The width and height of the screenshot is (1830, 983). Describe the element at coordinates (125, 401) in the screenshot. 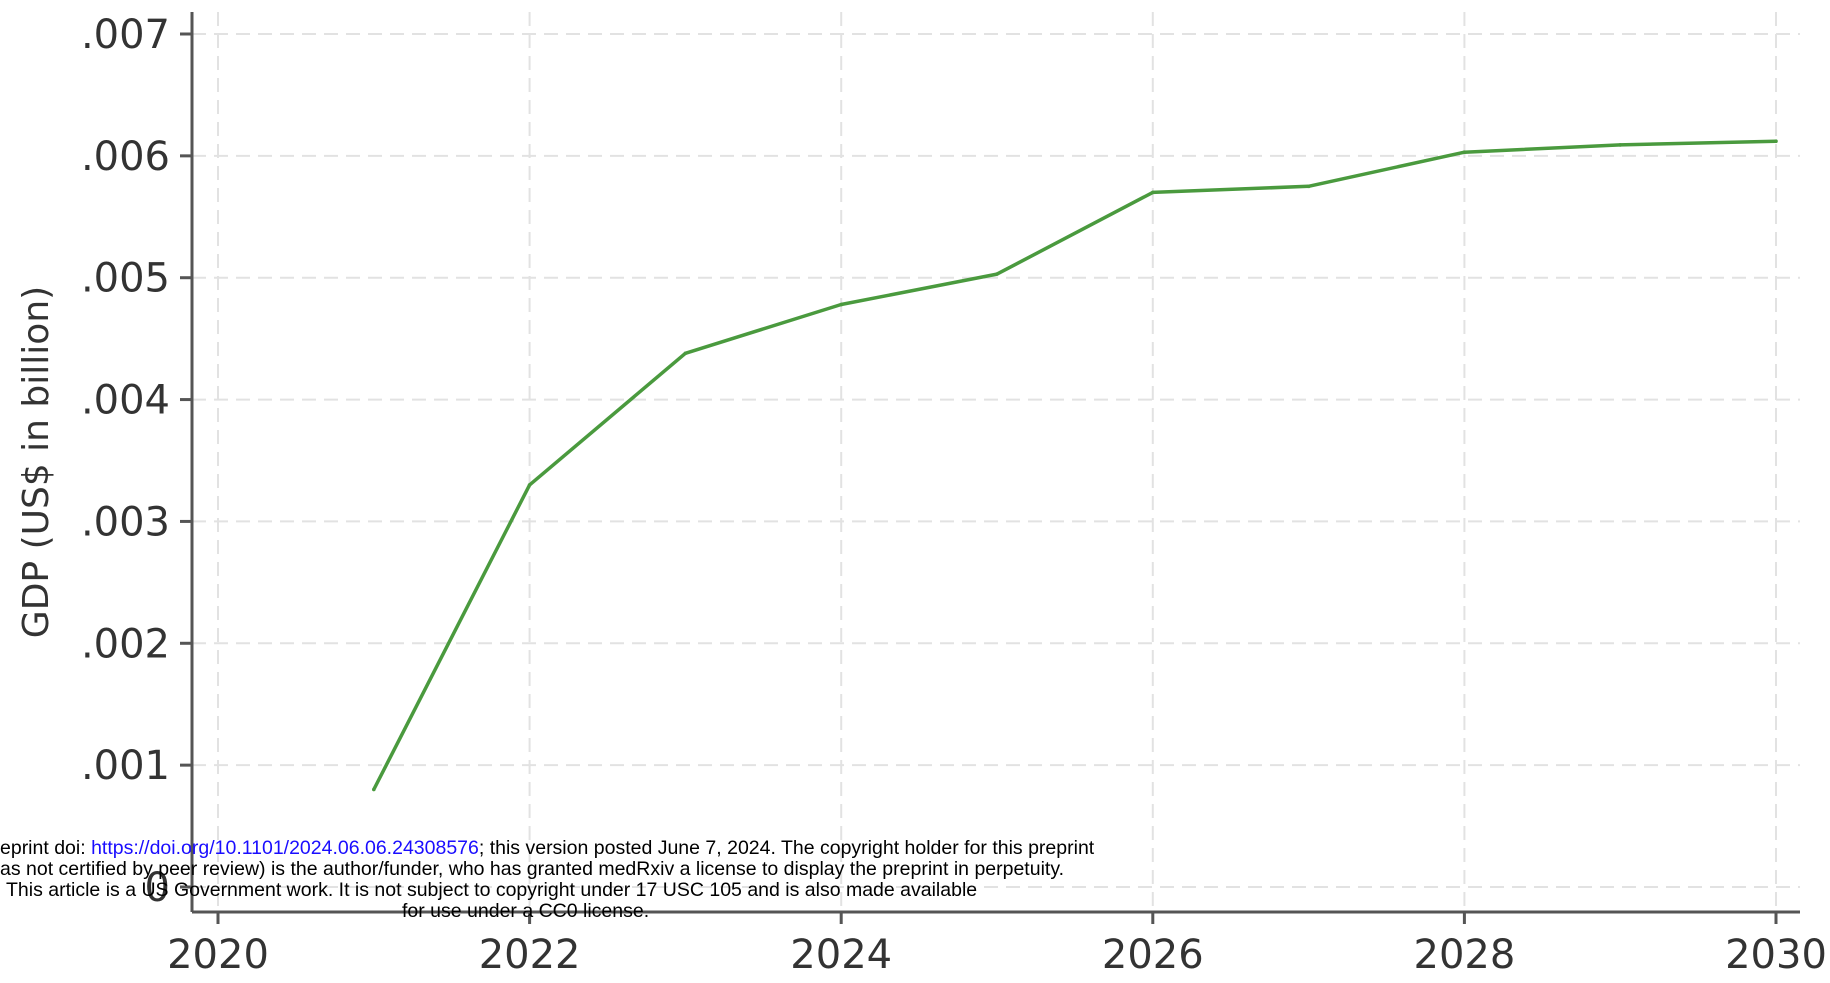

I see `y-tick-label: .004` at that location.